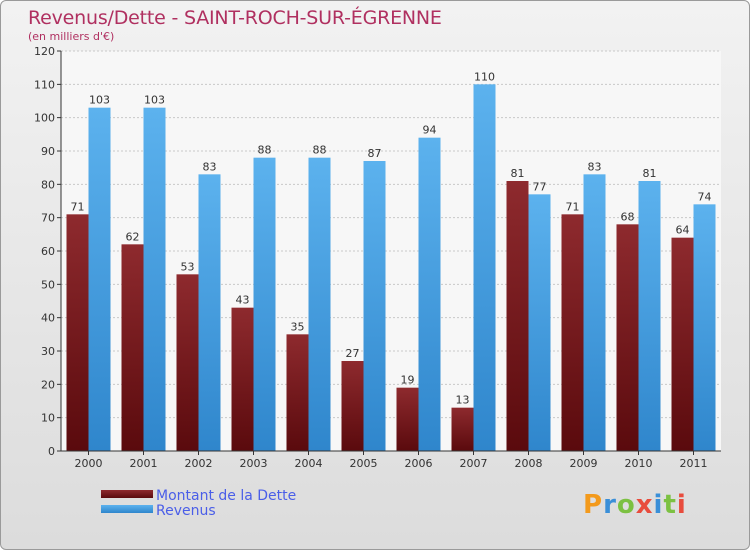 This screenshot has width=750, height=550. Describe the element at coordinates (144, 463) in the screenshot. I see `x-tick-label: 2001` at that location.